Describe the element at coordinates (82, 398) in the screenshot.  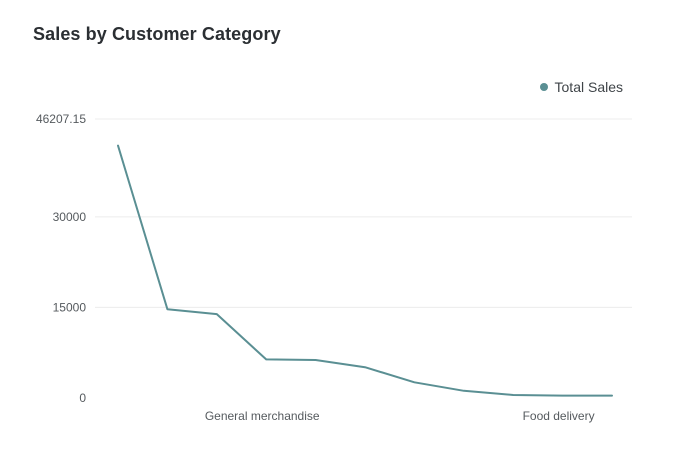
I see `y-tick-label: 0` at that location.